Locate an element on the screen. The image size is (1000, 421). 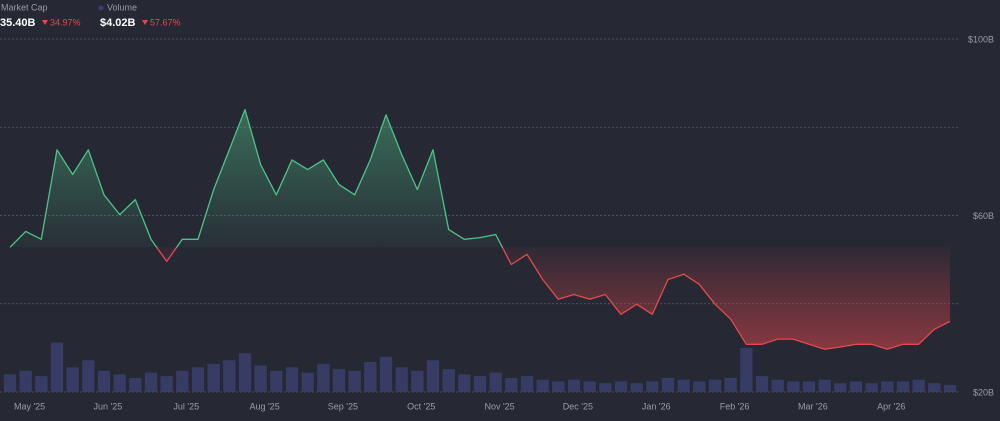
y-tick-label: $60B is located at coordinates (983, 216).